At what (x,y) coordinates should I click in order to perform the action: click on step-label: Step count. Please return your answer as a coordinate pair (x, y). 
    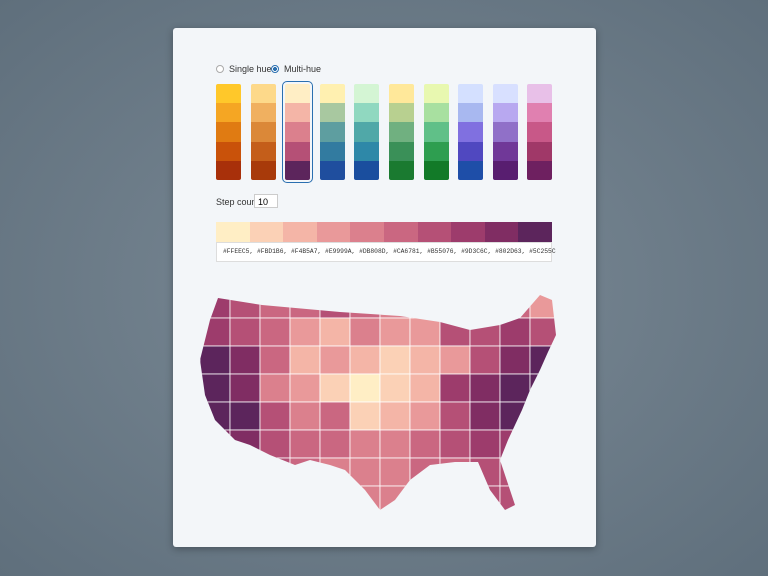
    Looking at the image, I should click on (238, 202).